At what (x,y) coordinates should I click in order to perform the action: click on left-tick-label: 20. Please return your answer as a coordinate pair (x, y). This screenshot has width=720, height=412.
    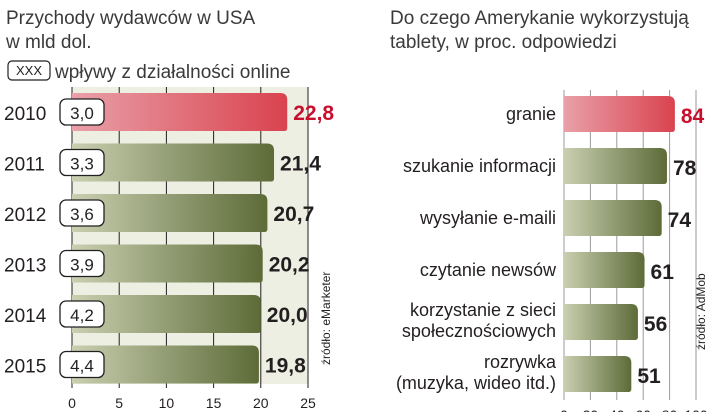
    Looking at the image, I should click on (261, 403).